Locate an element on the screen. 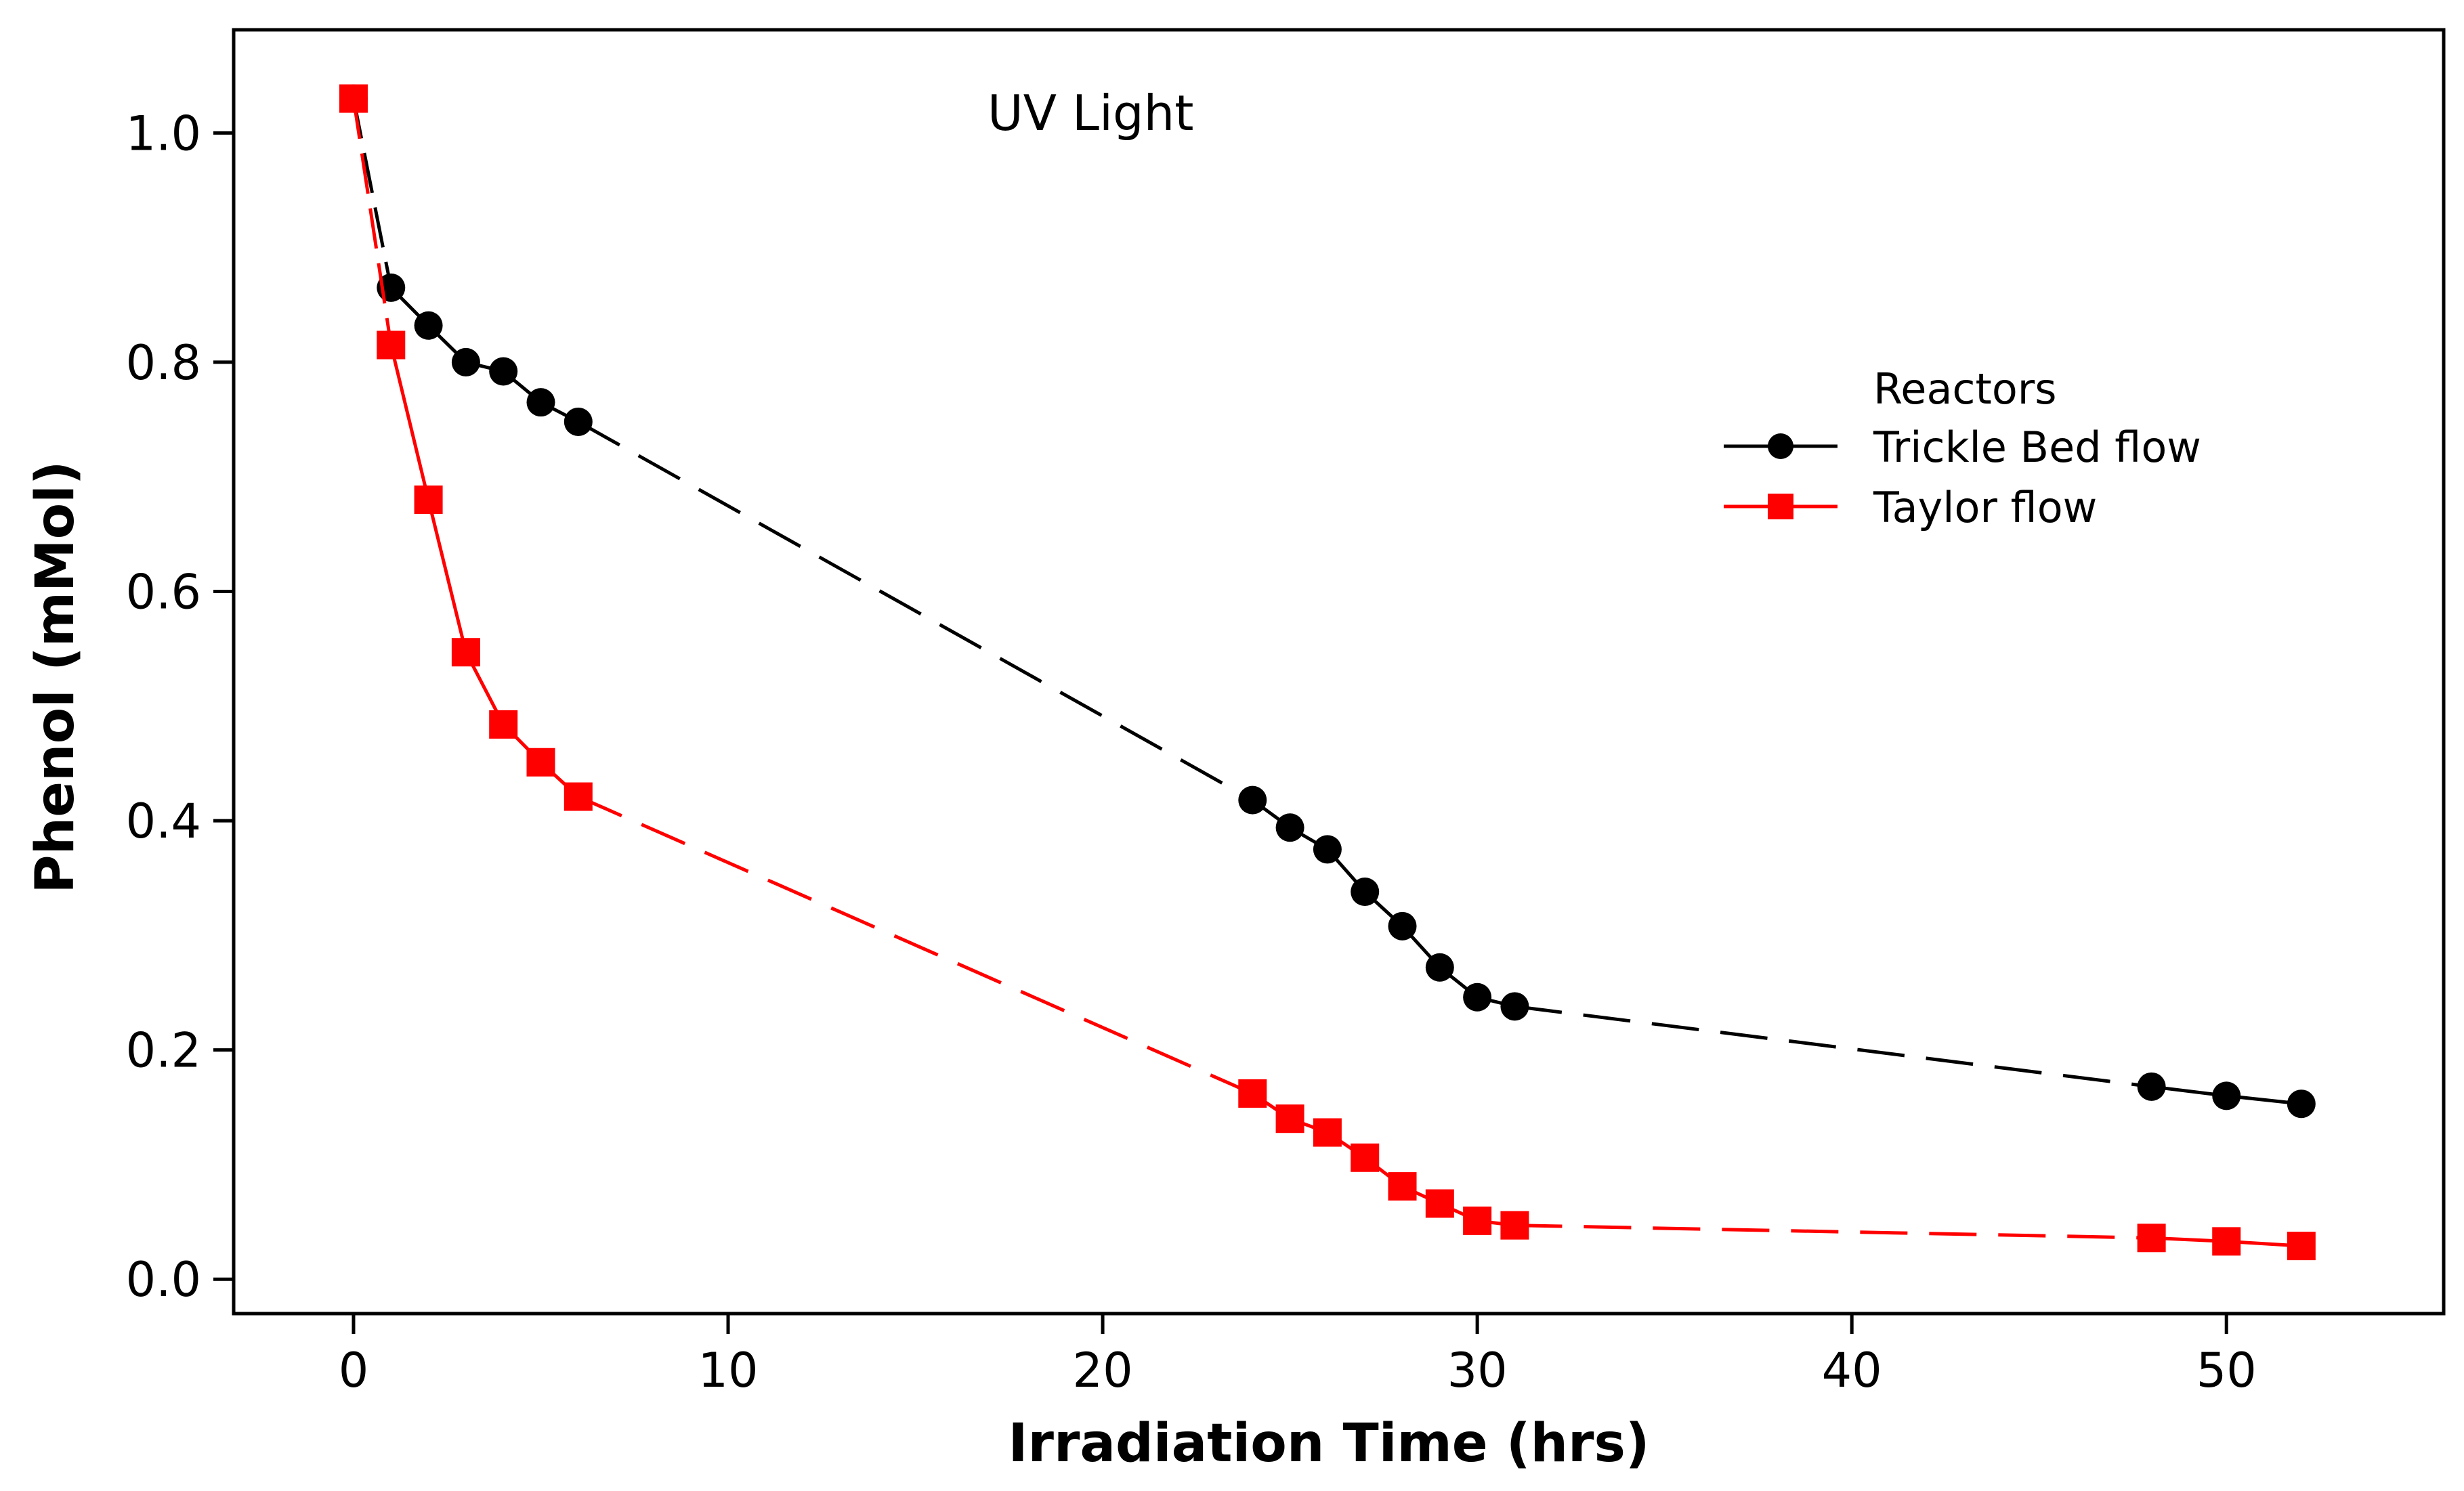  legend-swatch-marker-trickle-bed is located at coordinates (1780, 446).